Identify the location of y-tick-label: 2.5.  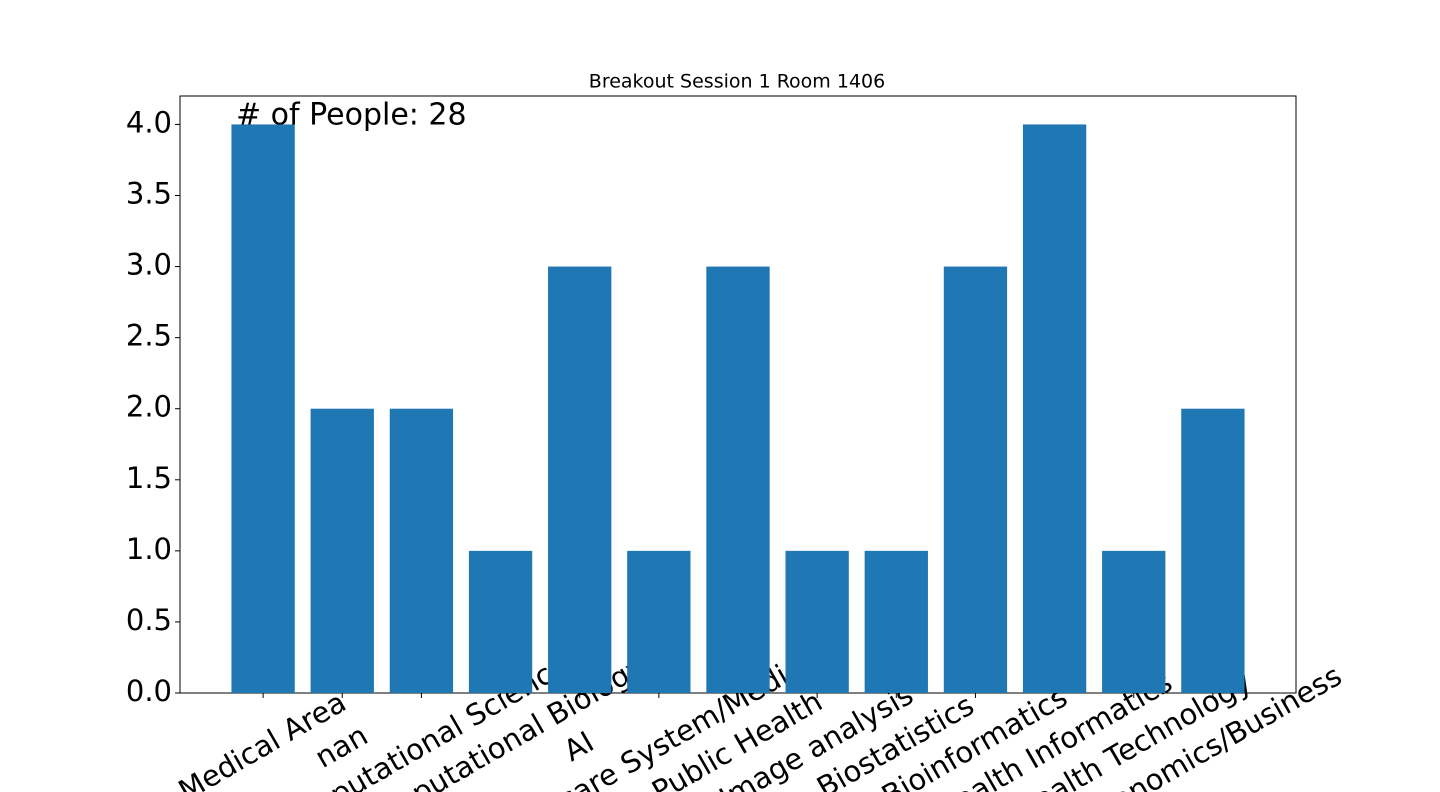
(149, 336).